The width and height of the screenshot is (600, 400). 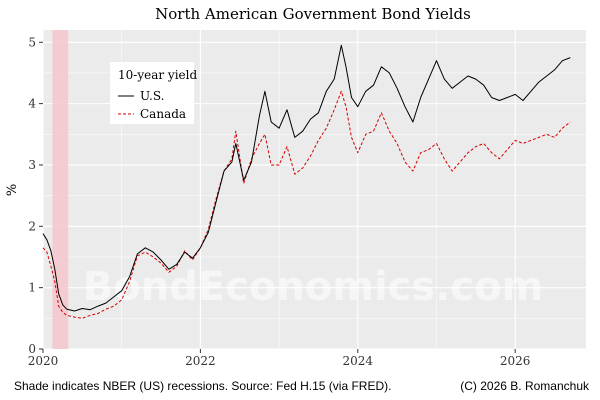 I want to click on x-tick-label: 2026, so click(x=515, y=361).